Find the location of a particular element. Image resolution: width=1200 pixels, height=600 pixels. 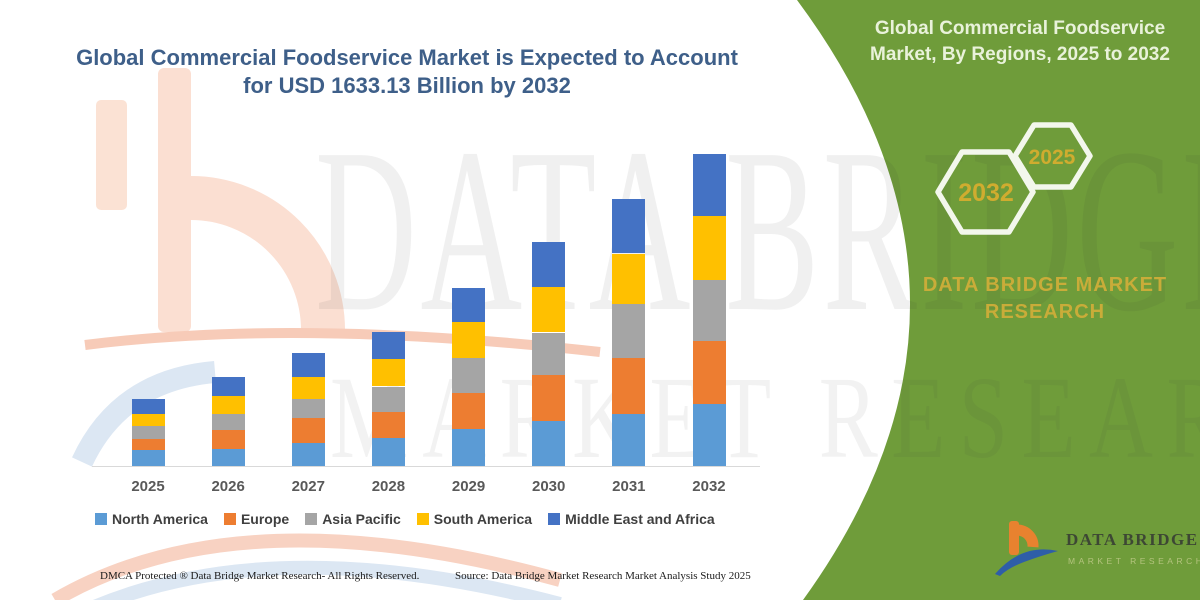

bar-segment-2032-south-america is located at coordinates (709, 248).